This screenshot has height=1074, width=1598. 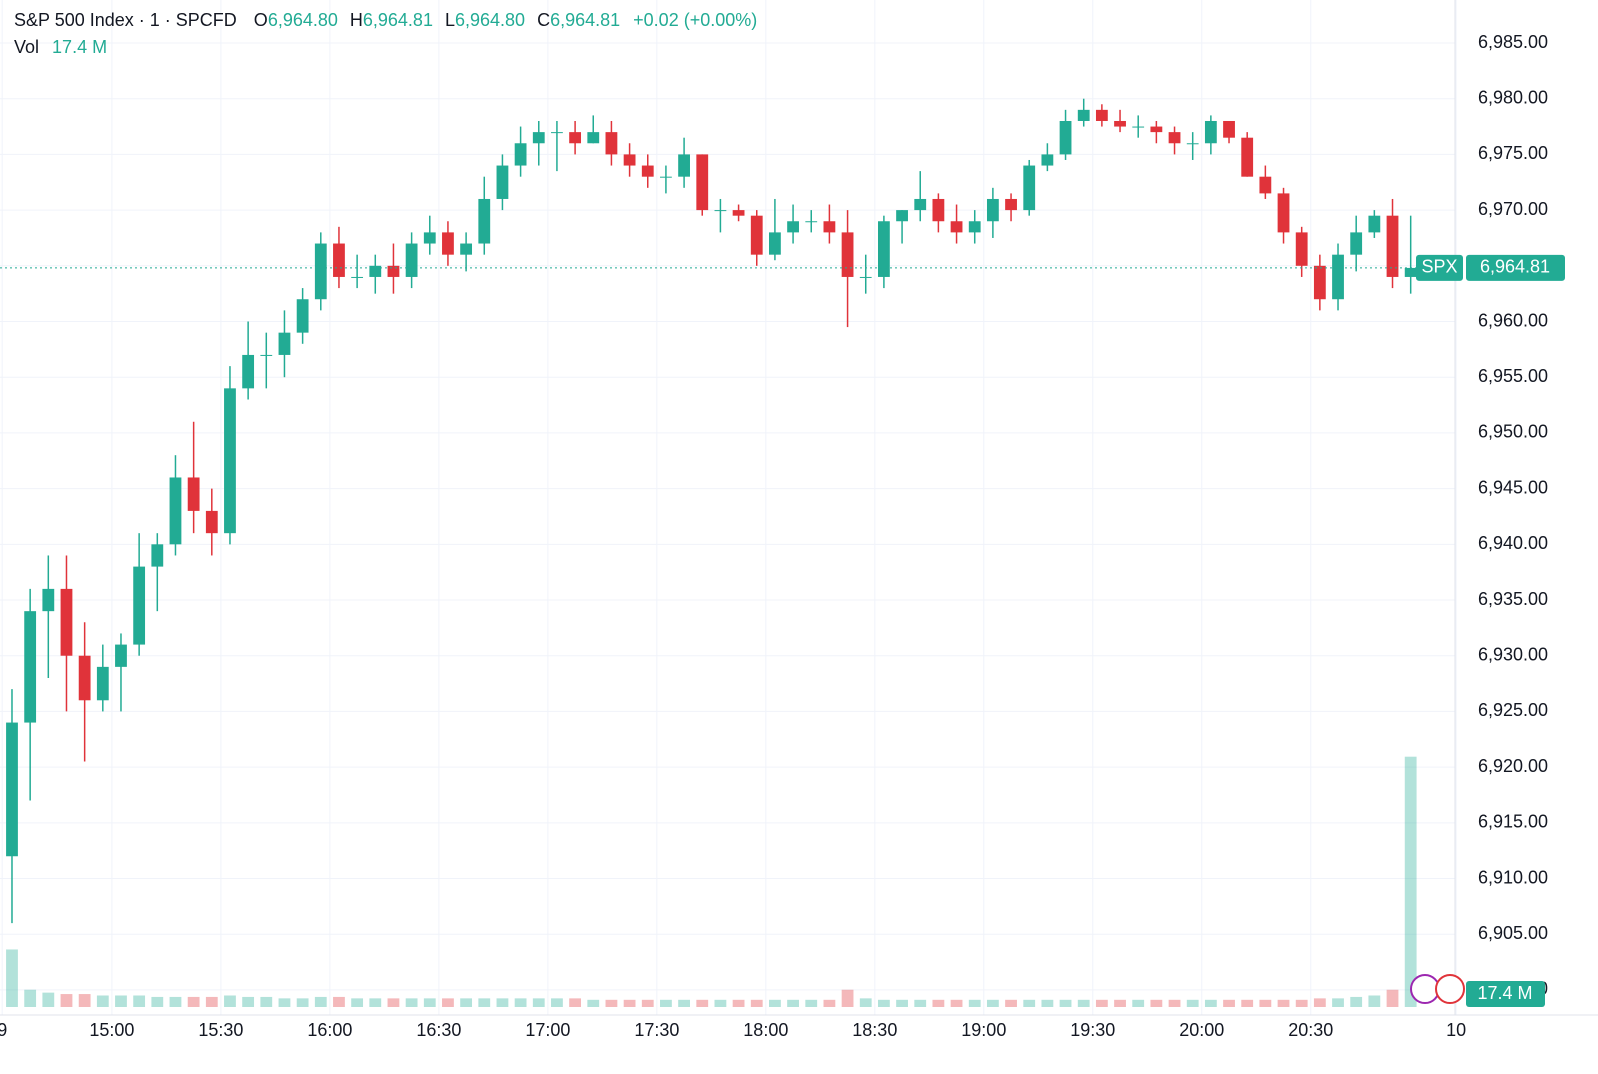 What do you see at coordinates (302, 20) in the screenshot?
I see `ohlc-value: 6,964.80` at bounding box center [302, 20].